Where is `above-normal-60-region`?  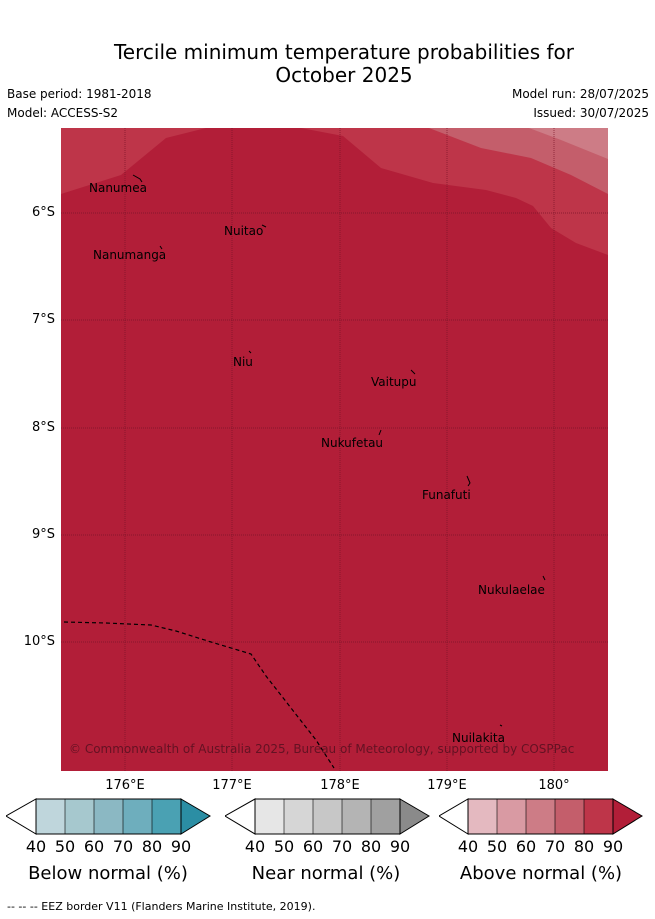 above-normal-60-region is located at coordinates (568, 143).